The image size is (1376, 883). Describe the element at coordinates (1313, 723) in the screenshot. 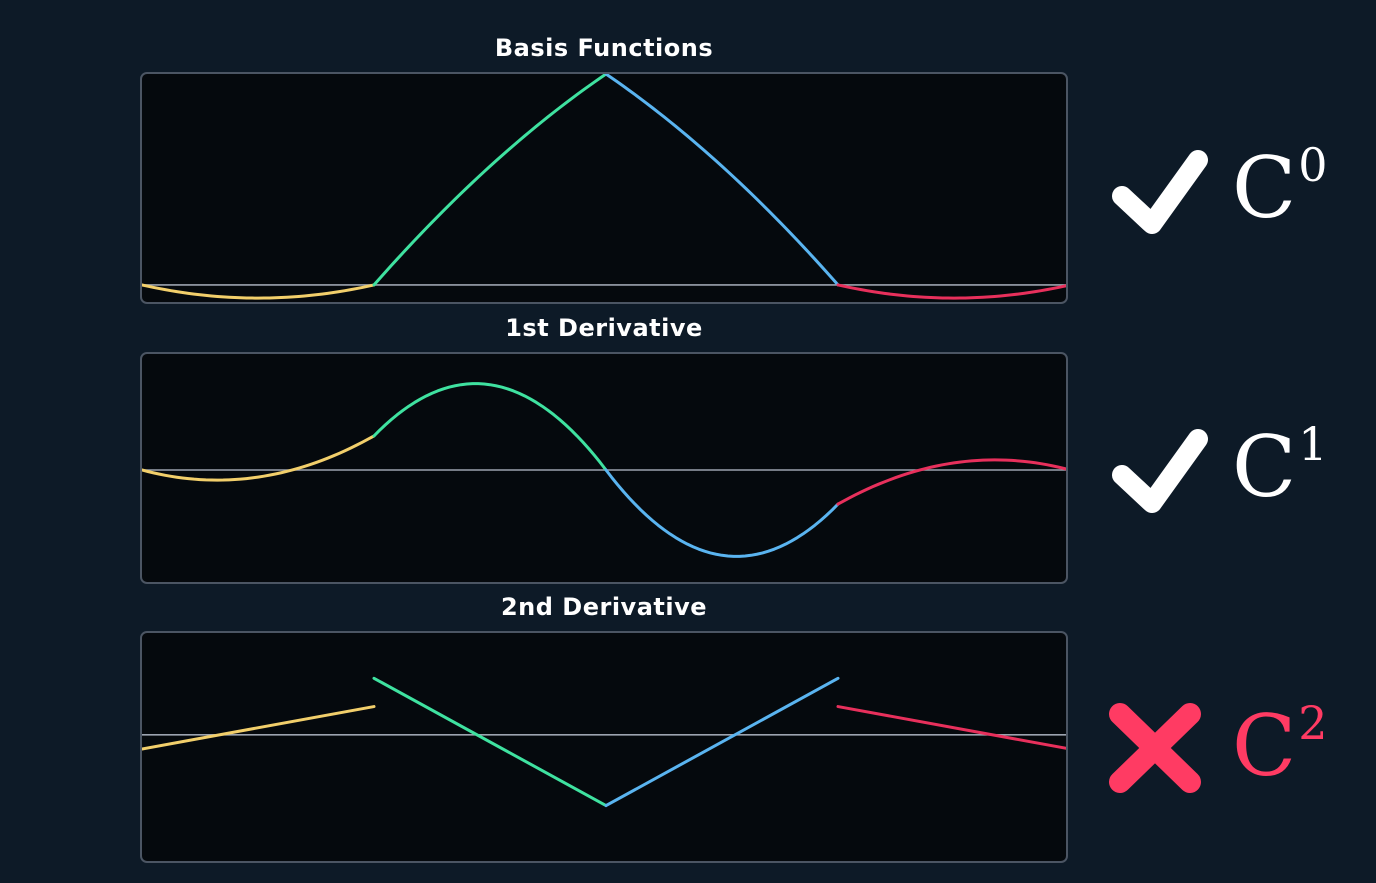

I see `continuity-order: 2` at that location.